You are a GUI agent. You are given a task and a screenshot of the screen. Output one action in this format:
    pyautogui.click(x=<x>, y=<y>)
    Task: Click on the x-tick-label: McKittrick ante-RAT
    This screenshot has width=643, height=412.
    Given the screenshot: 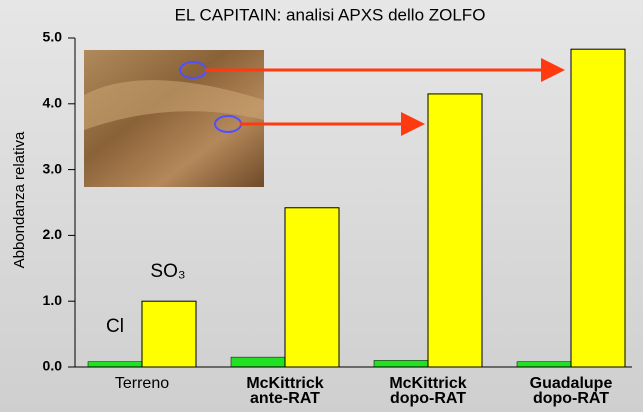 What is the action you would take?
    pyautogui.click(x=285, y=391)
    